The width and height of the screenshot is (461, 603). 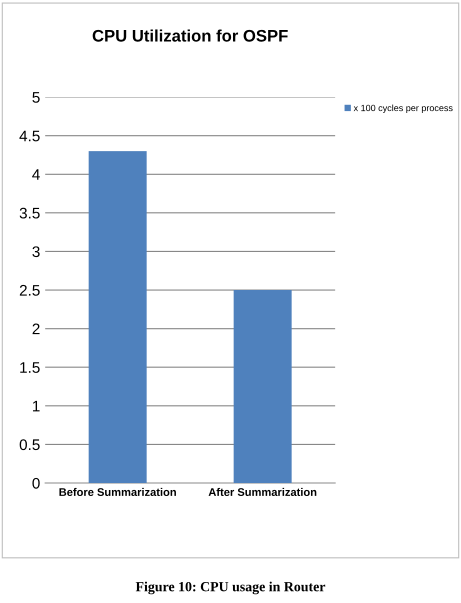 What do you see at coordinates (30, 444) in the screenshot?
I see `y-tick-label: 0.5` at bounding box center [30, 444].